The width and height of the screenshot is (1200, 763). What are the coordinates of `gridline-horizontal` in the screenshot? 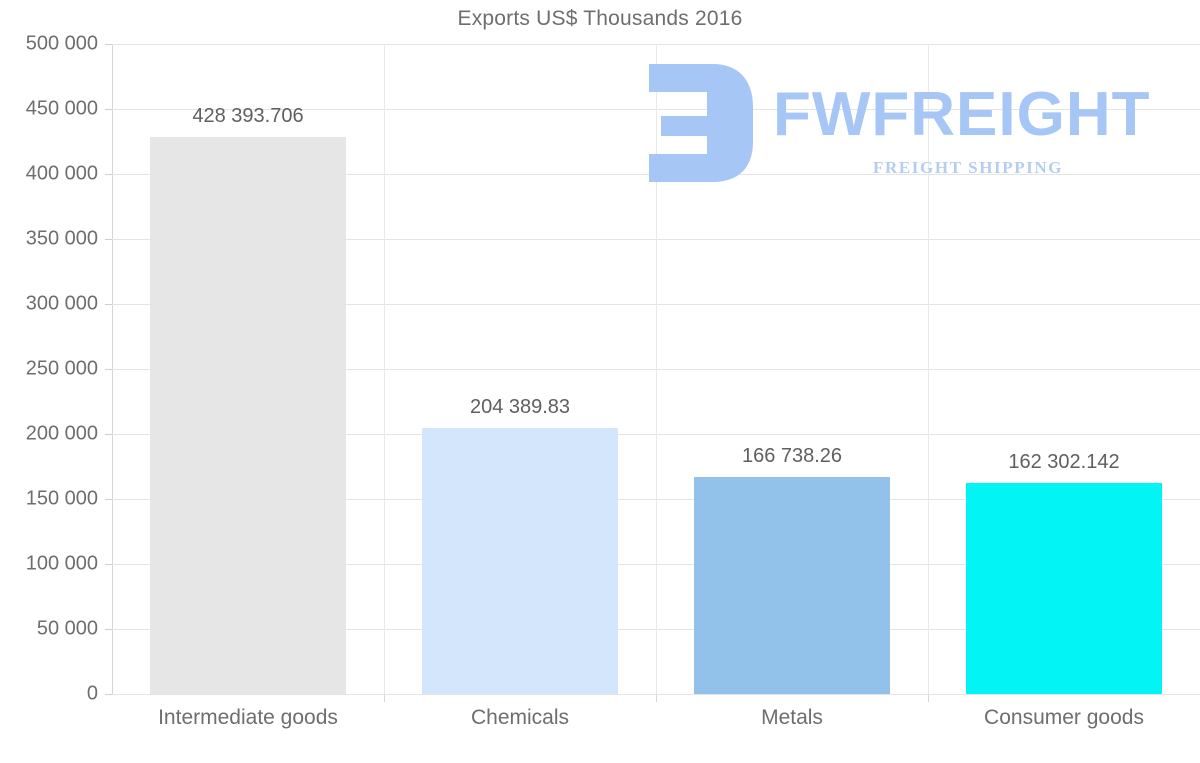 It's located at (656, 694).